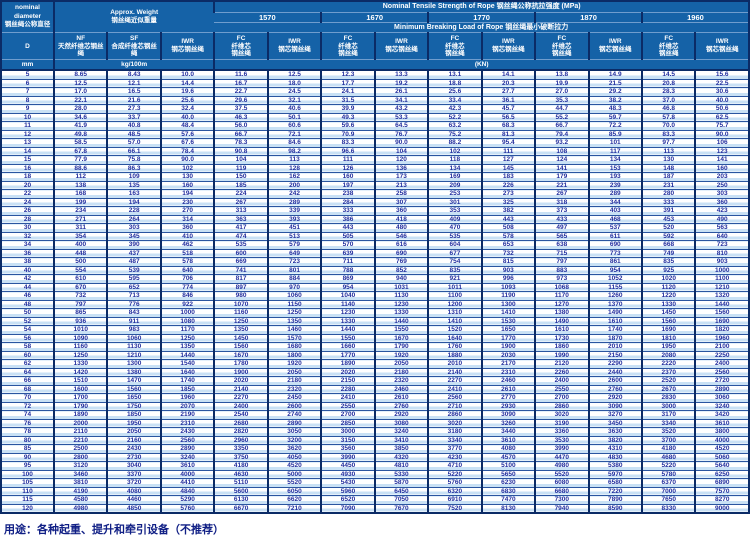 The height and width of the screenshot is (537, 750). What do you see at coordinates (668, 321) in the screenshot?
I see `value-cell: 1560` at bounding box center [668, 321].